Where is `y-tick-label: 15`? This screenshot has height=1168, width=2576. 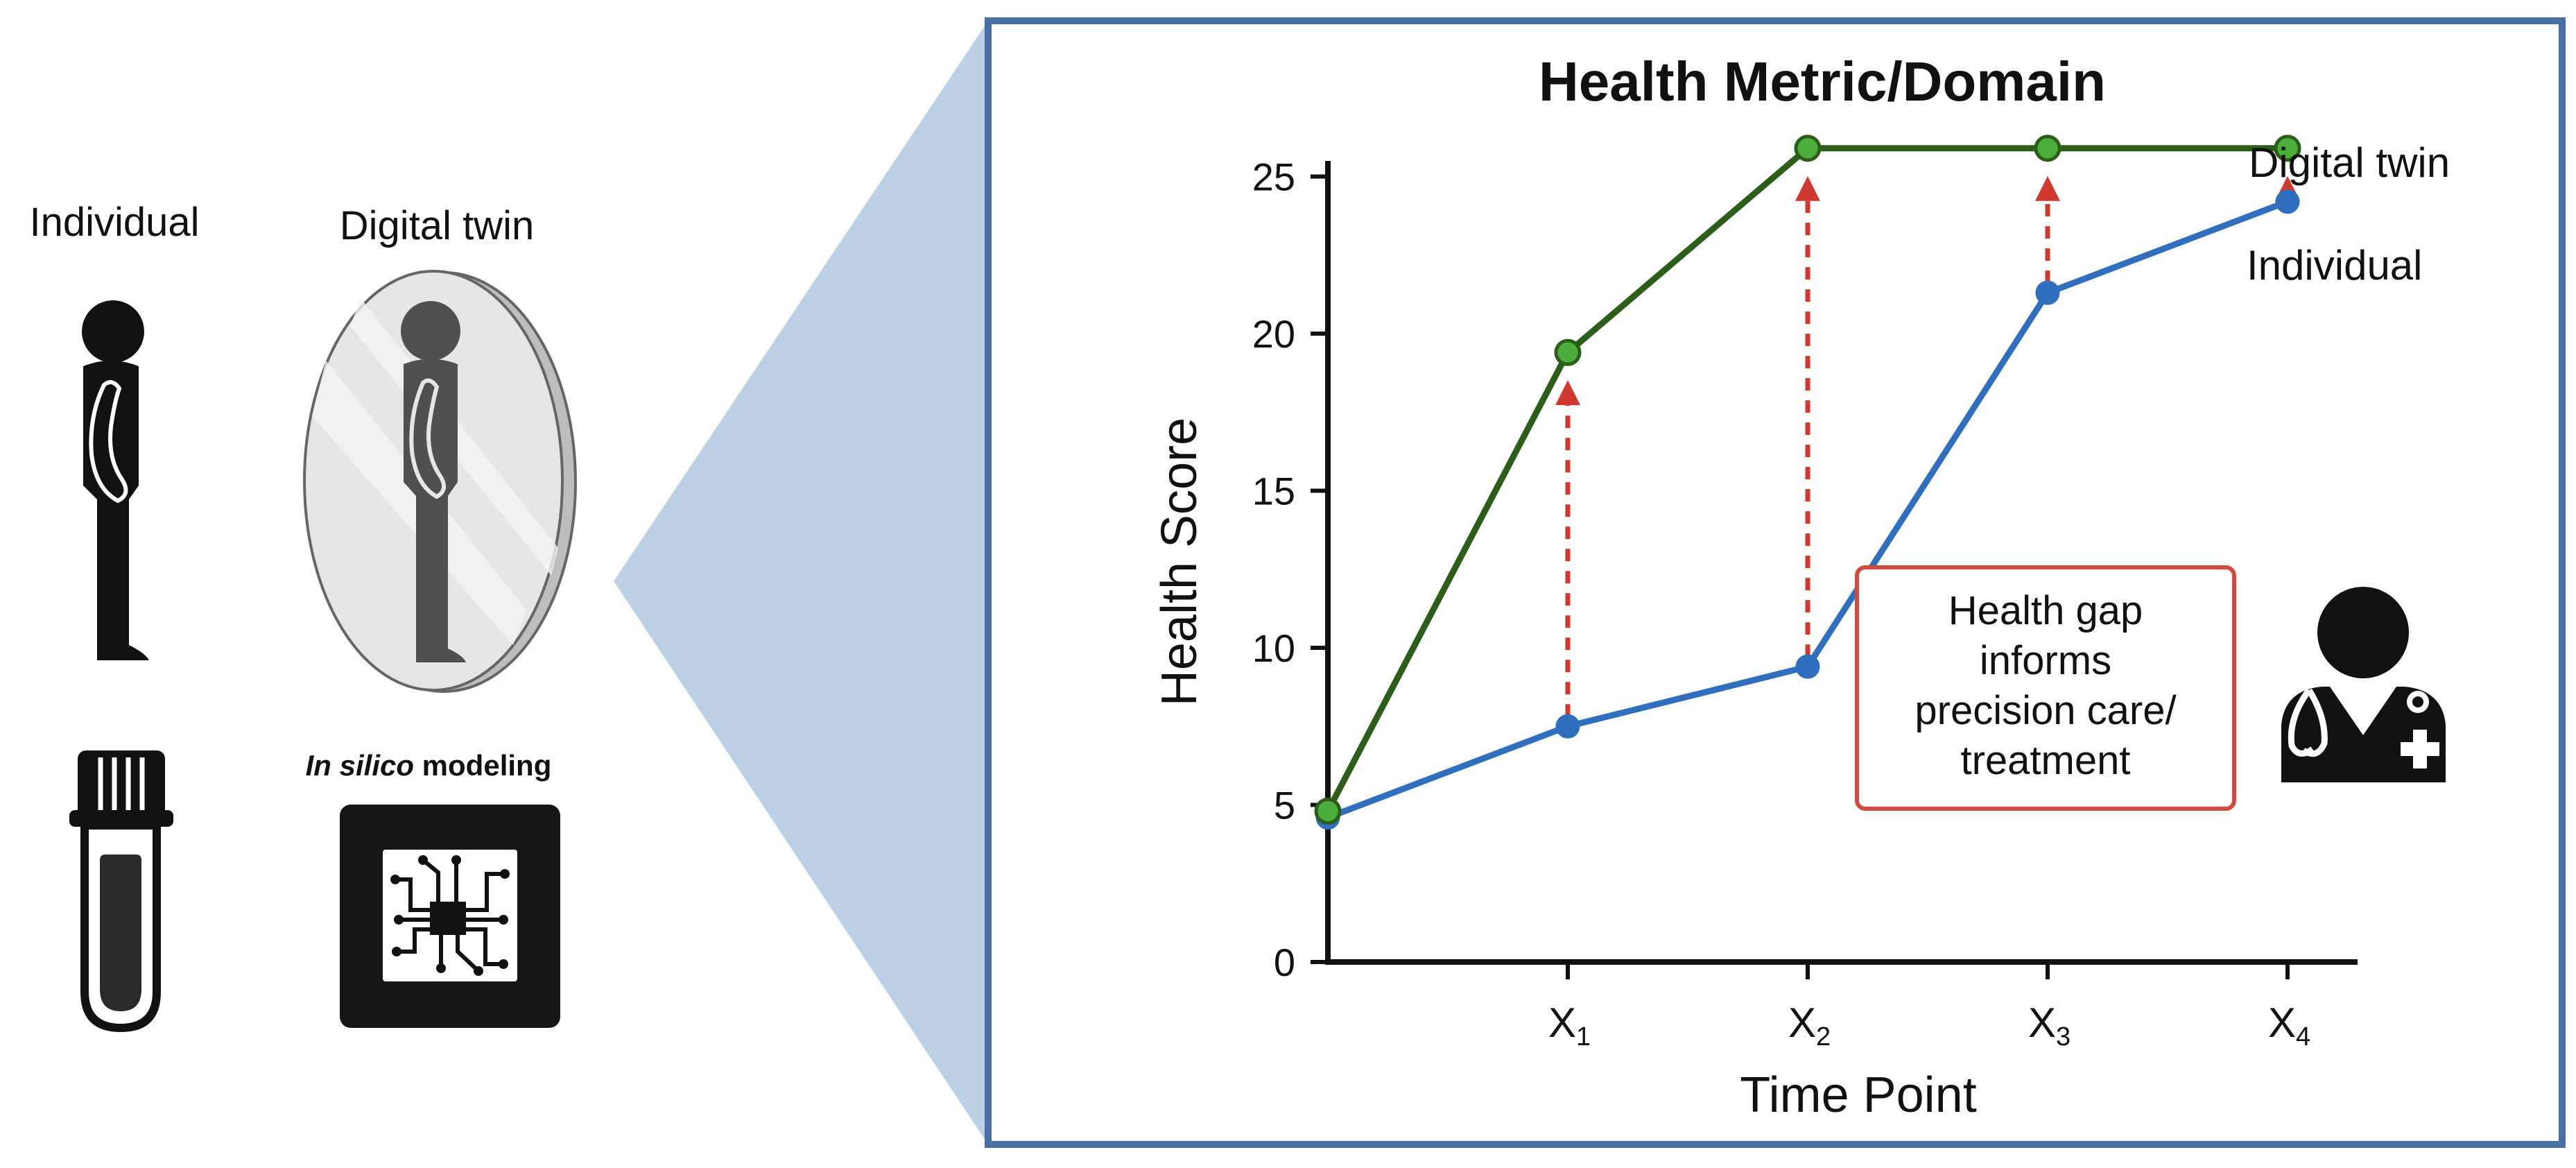 y-tick-label: 15 is located at coordinates (1273, 492).